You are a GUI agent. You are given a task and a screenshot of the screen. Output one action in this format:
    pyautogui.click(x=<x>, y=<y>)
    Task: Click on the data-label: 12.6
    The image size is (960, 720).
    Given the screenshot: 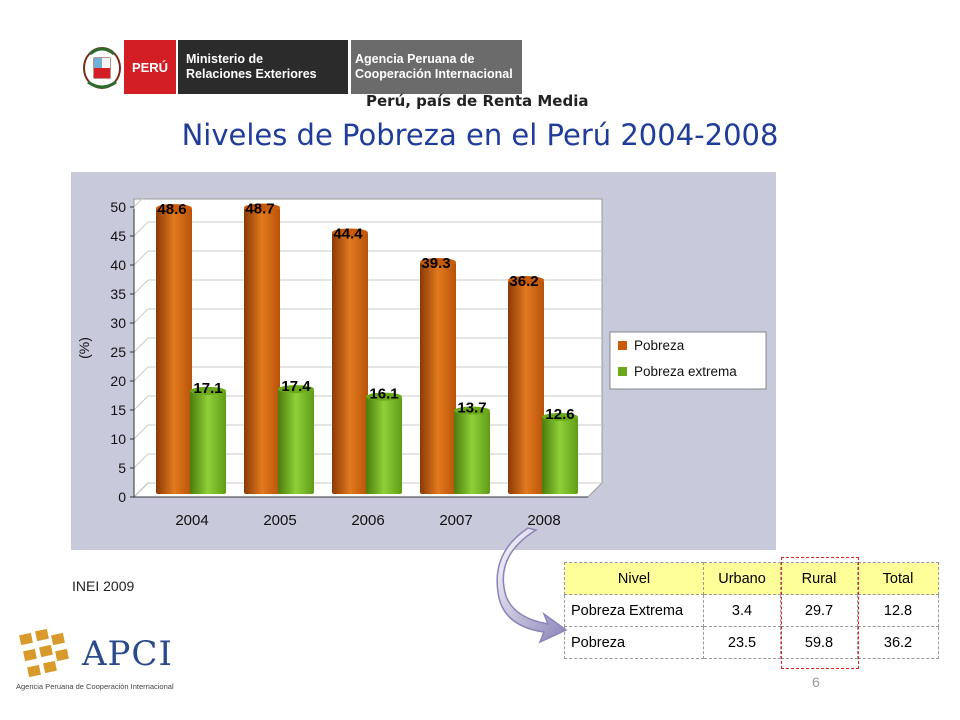 What is the action you would take?
    pyautogui.click(x=559, y=414)
    